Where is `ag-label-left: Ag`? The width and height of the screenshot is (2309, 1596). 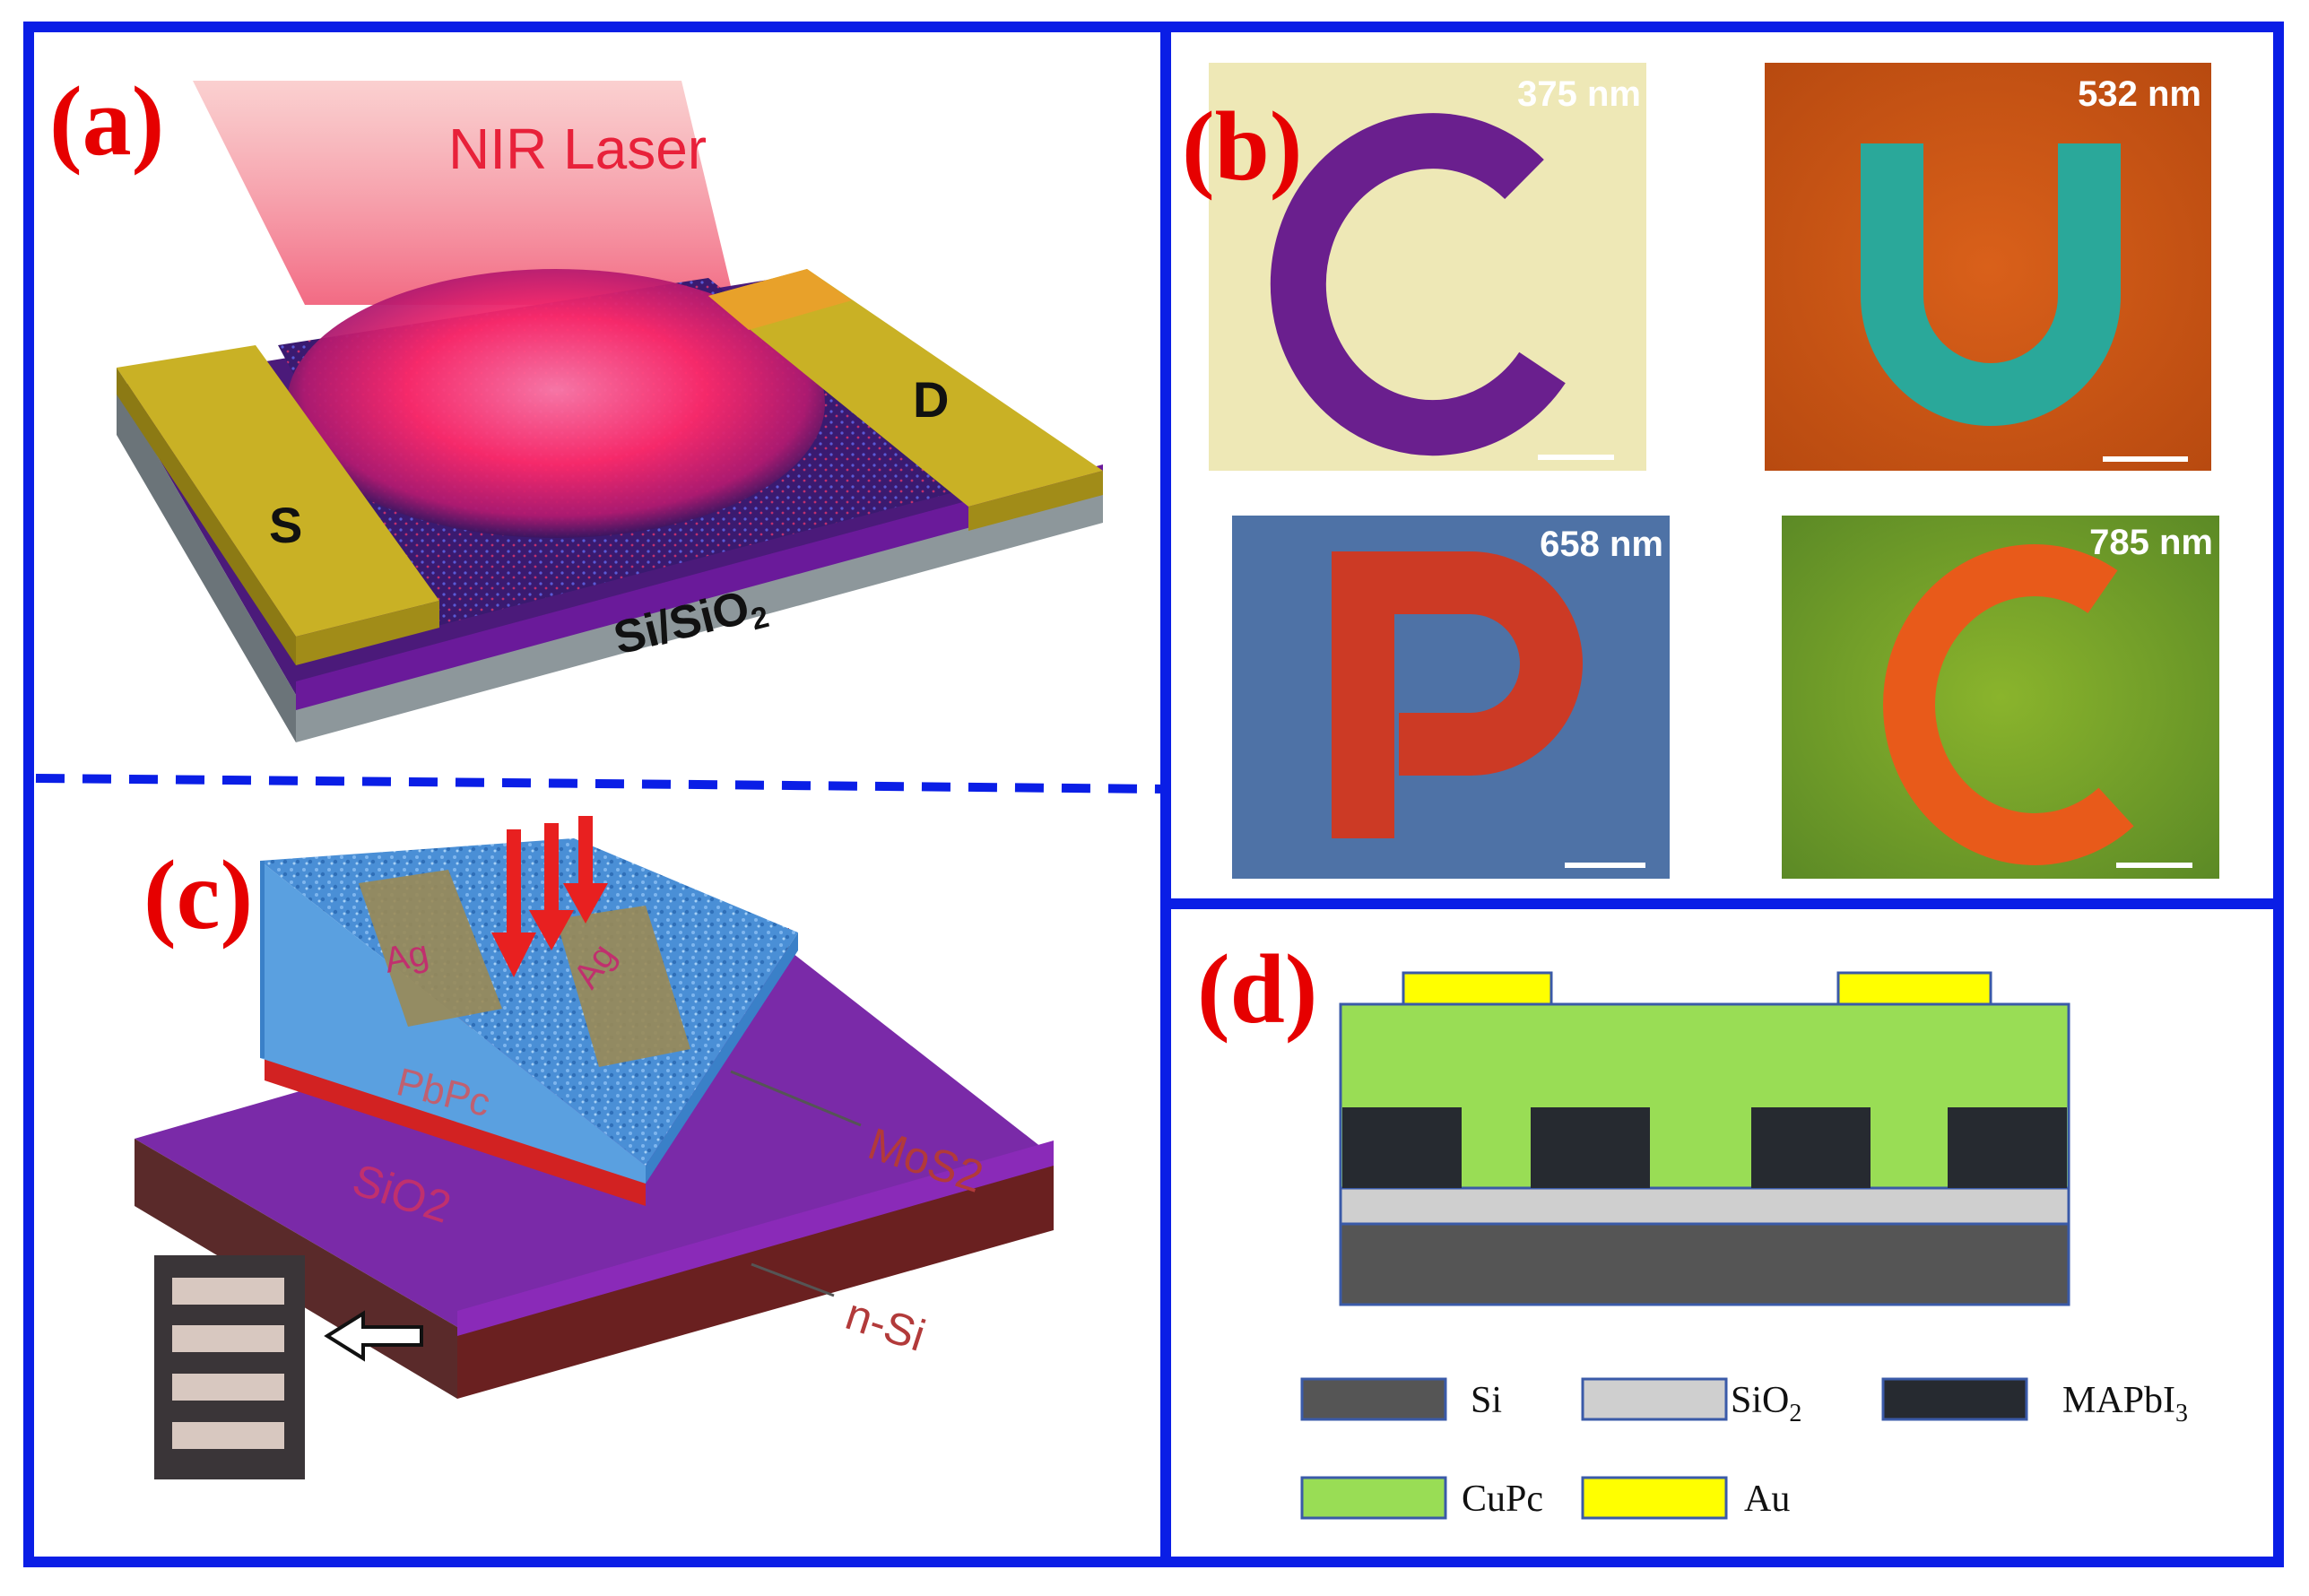
ag-label-left: Ag is located at coordinates (406, 957).